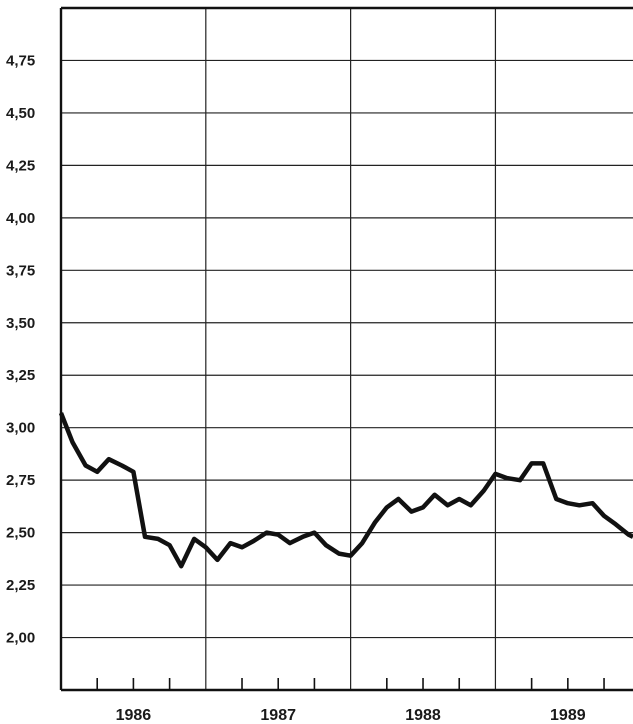 The height and width of the screenshot is (724, 633). What do you see at coordinates (20, 480) in the screenshot?
I see `y-tick-label: 2,75` at bounding box center [20, 480].